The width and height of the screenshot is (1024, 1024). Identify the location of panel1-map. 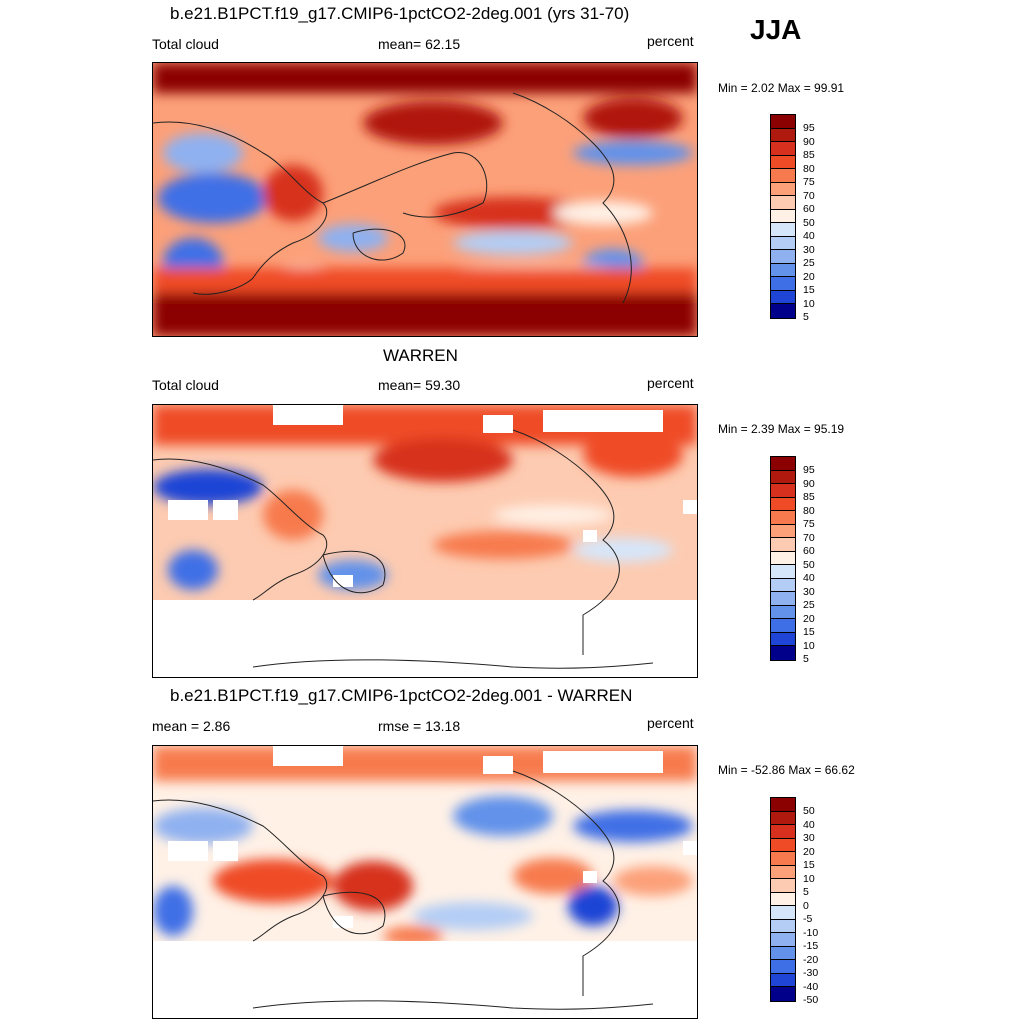
(425, 199).